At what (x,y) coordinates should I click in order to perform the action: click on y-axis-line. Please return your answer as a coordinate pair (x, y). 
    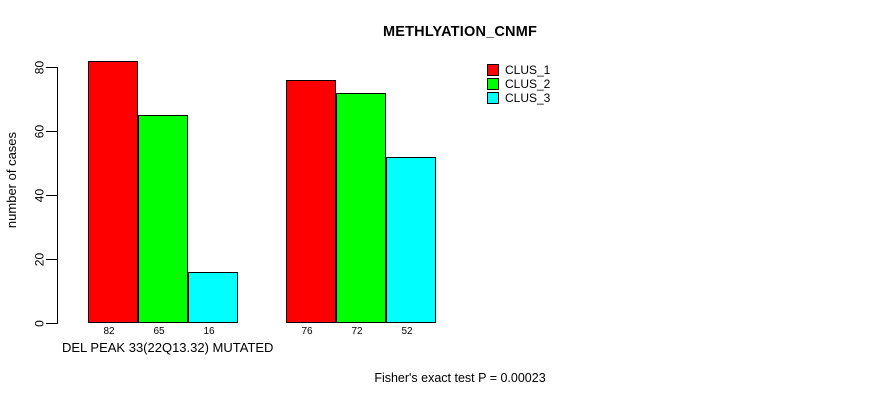
    Looking at the image, I should click on (57, 195).